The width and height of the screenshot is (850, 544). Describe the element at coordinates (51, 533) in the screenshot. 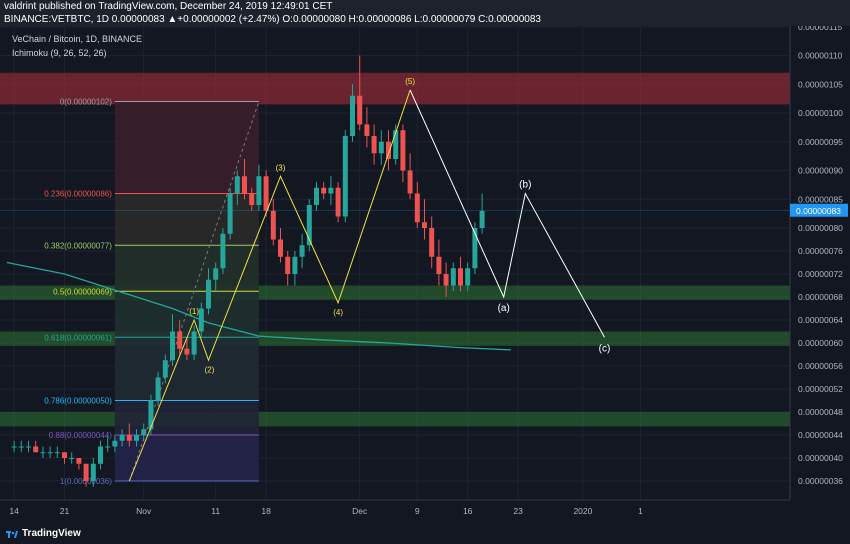

I see `footer-brand: TradingView` at that location.